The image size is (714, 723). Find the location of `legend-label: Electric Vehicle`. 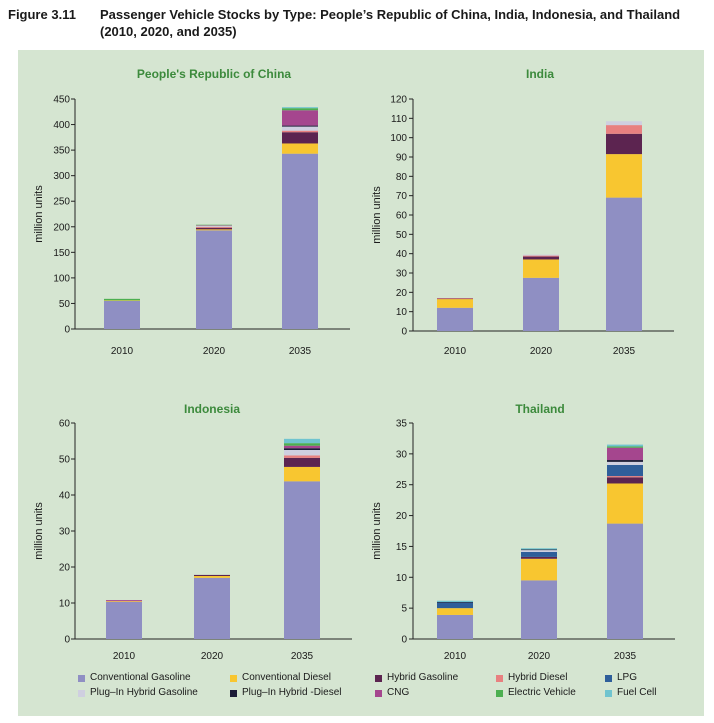

legend-label: Electric Vehicle is located at coordinates (542, 692).